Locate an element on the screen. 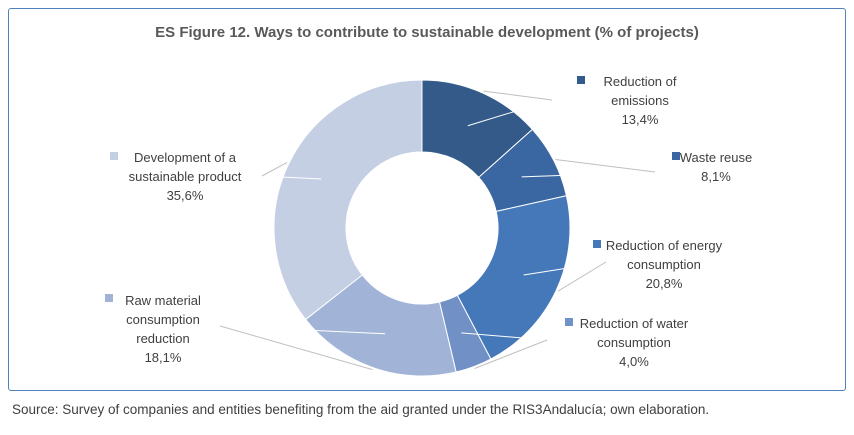 The width and height of the screenshot is (854, 435). data-label-5: Raw material consumption reduction 18,1% is located at coordinates (163, 329).